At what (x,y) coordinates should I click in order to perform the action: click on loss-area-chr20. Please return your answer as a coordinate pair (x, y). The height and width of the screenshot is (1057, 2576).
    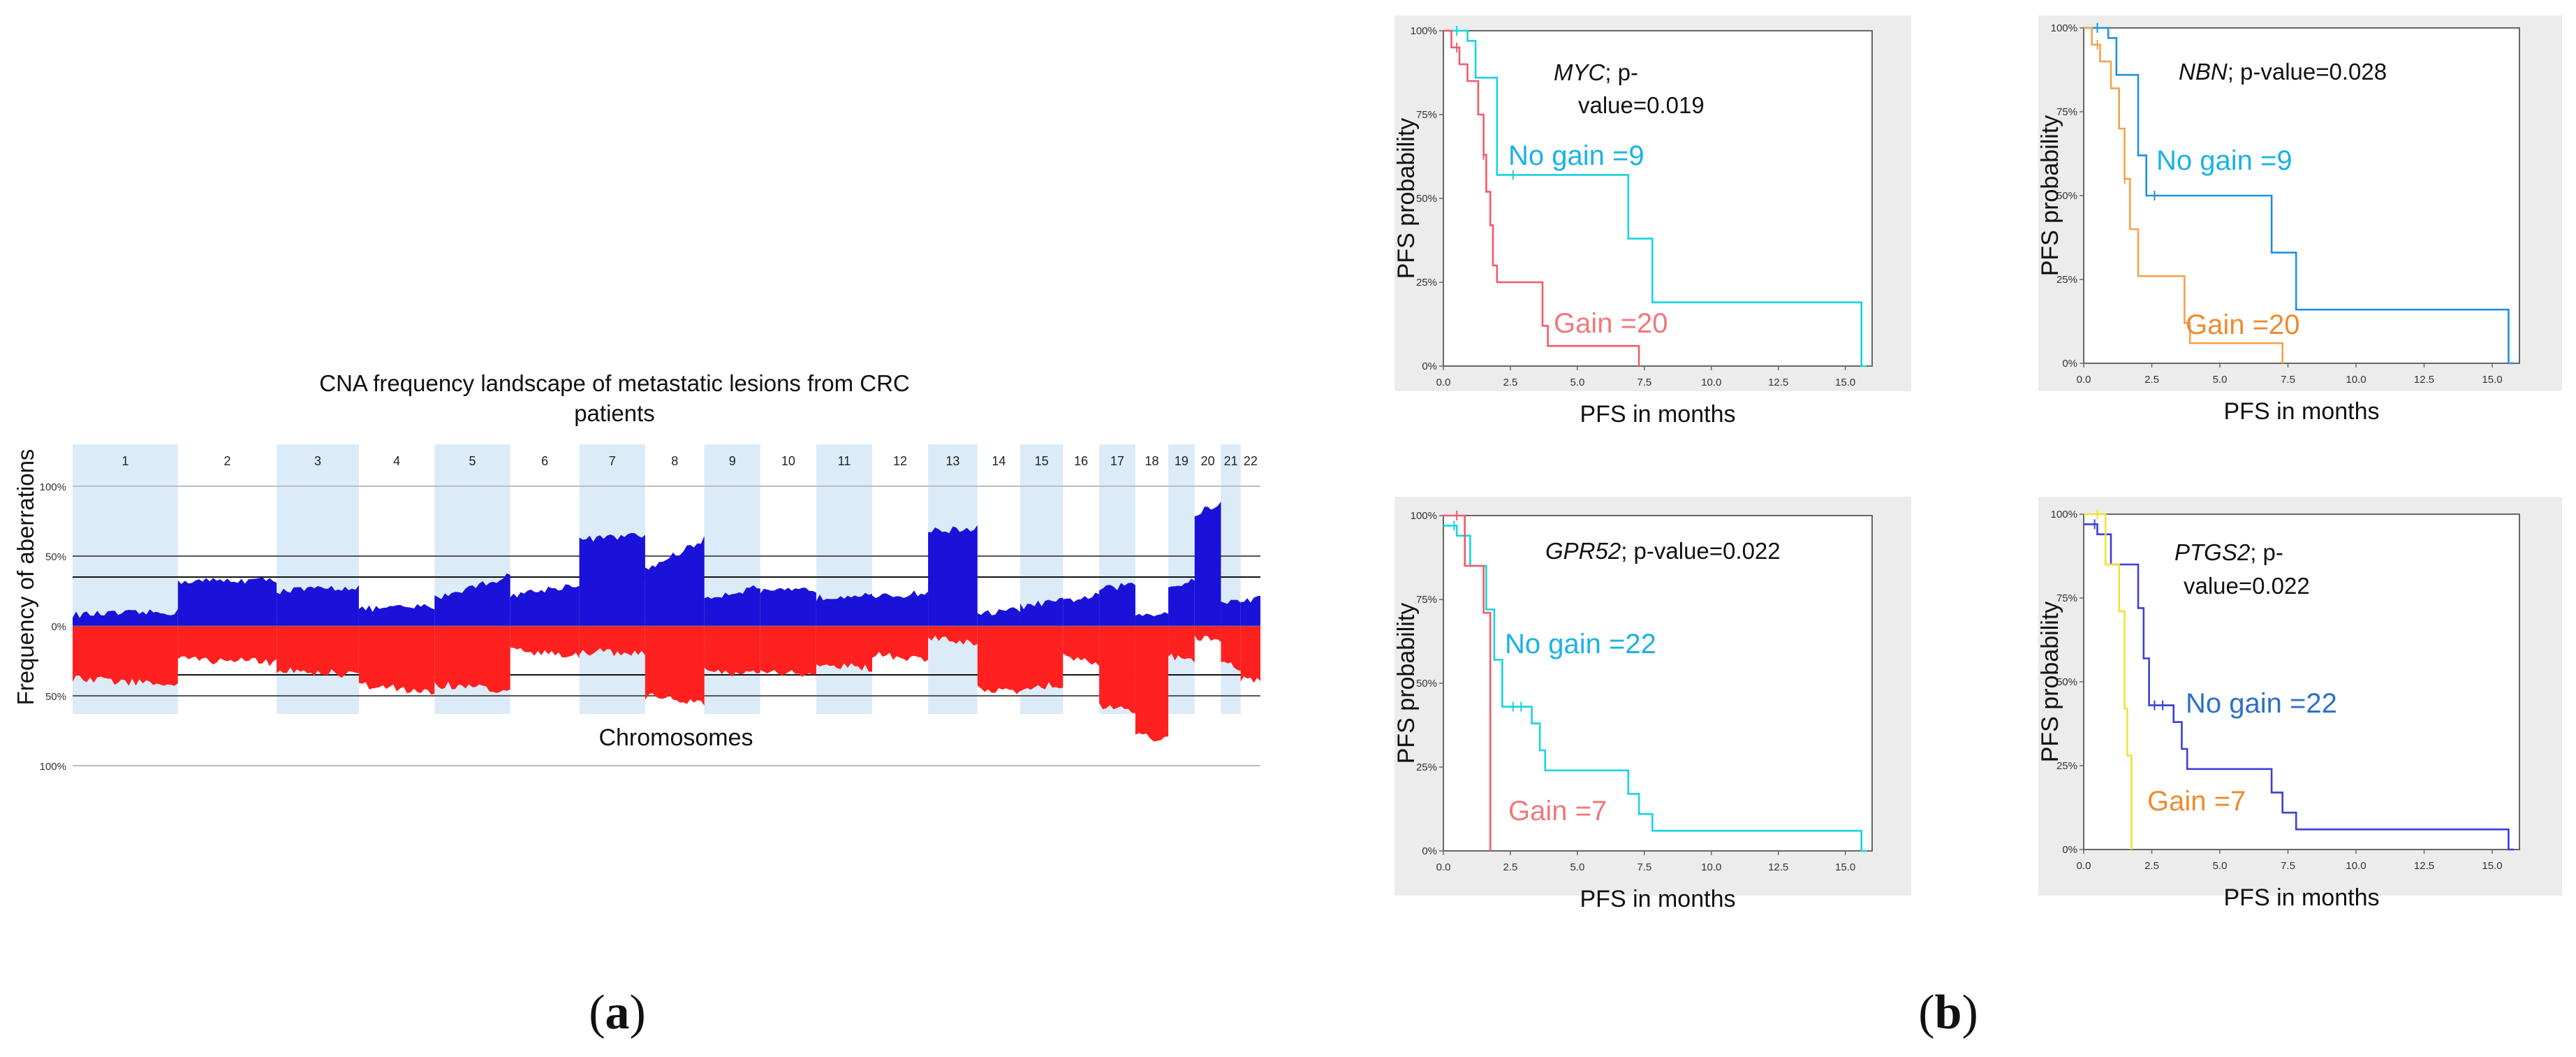
    Looking at the image, I should click on (1207, 634).